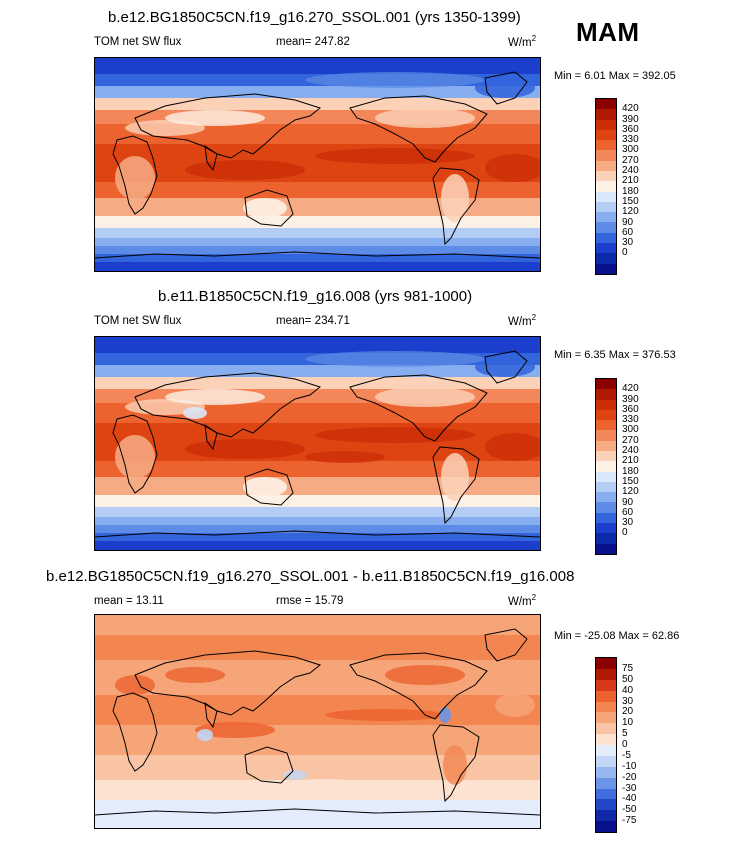 The width and height of the screenshot is (733, 842). Describe the element at coordinates (630, 129) in the screenshot. I see `colorbar-tick-label: 360` at that location.